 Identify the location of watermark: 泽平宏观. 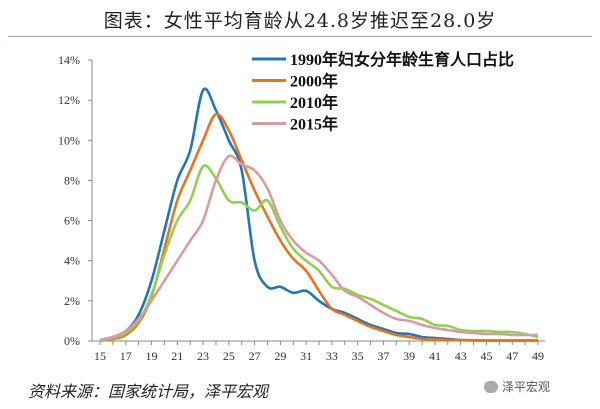
(517, 386).